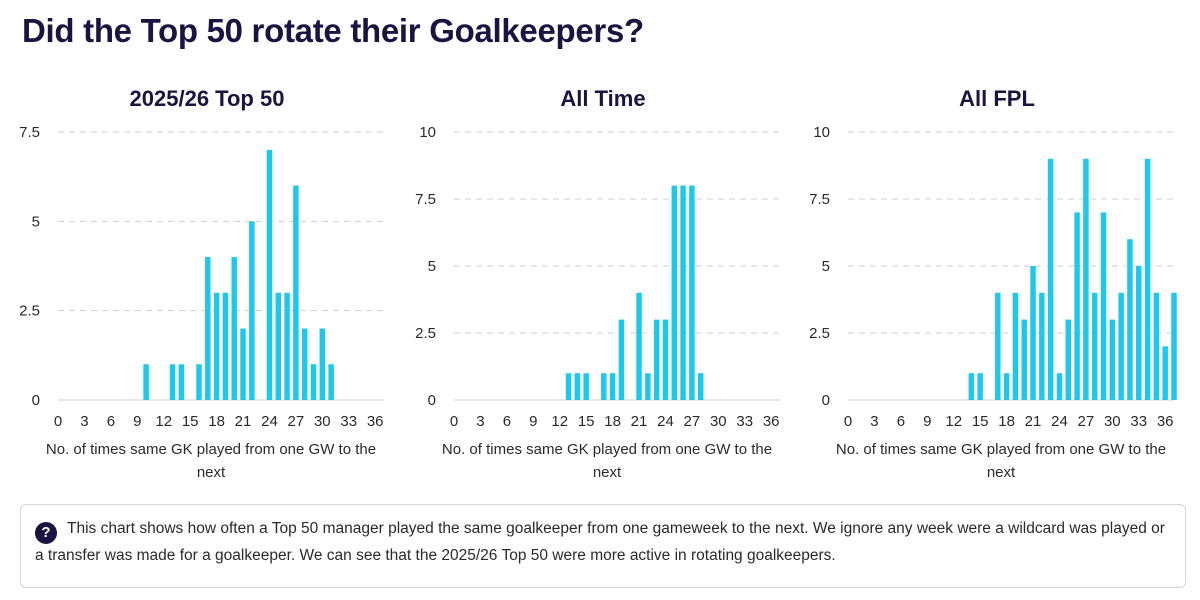 The image size is (1200, 600). Describe the element at coordinates (207, 98) in the screenshot. I see `chart-title: 2025/26 Top 50` at that location.